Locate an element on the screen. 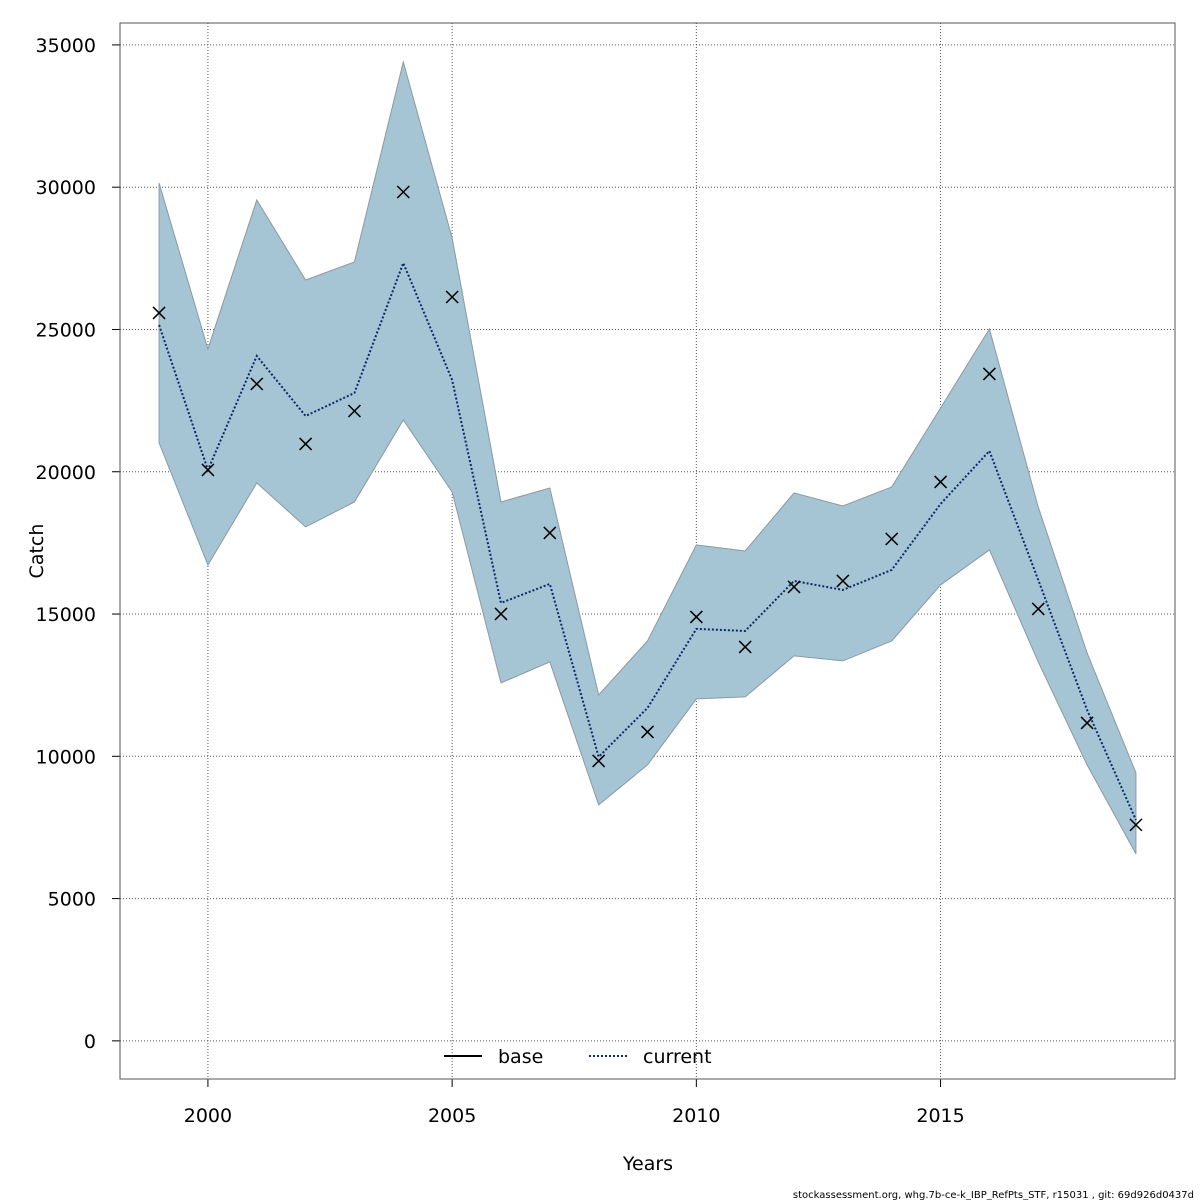 This screenshot has width=1200, height=1204. legend-label: base is located at coordinates (520, 1057).